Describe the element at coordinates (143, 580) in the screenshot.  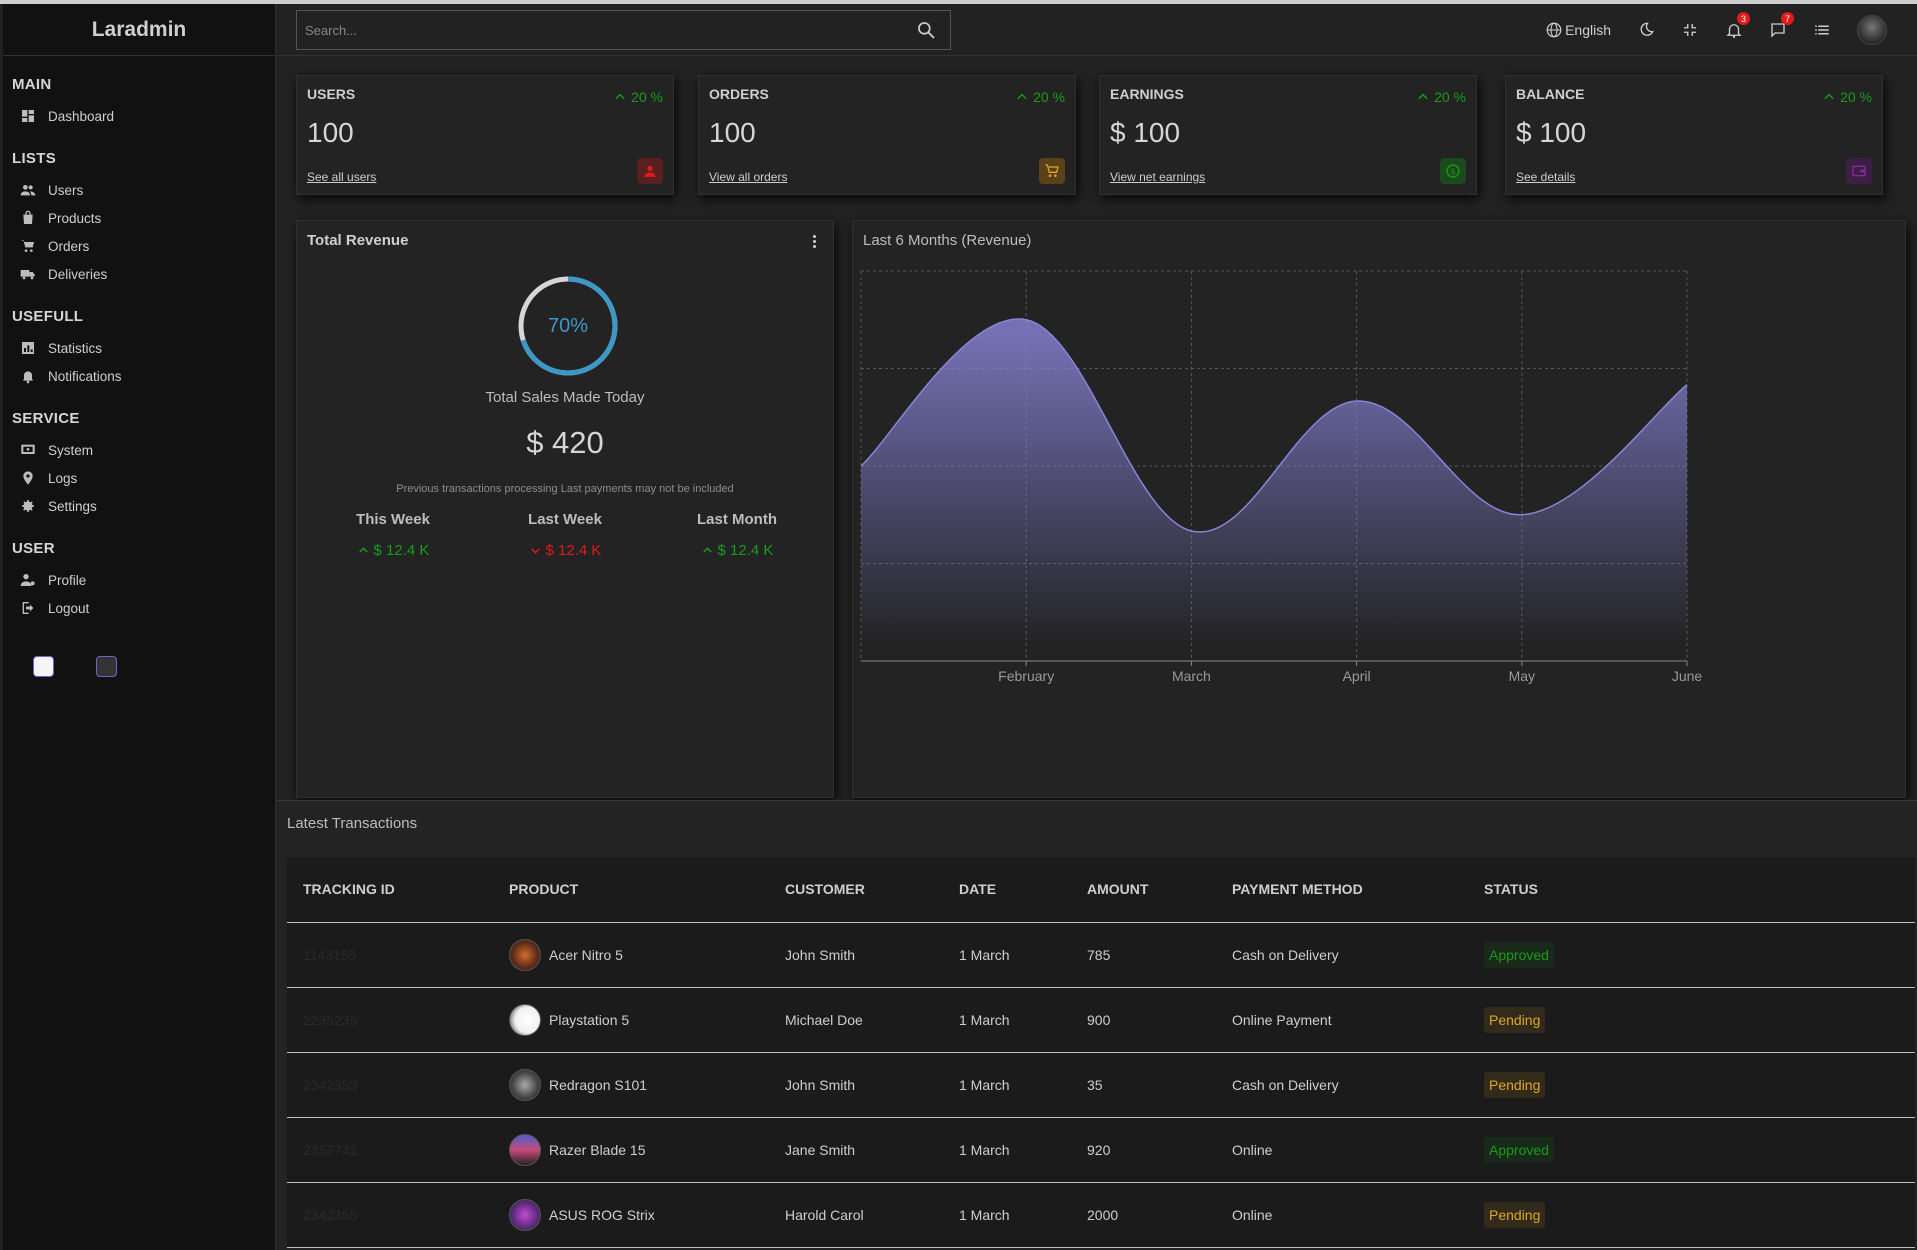
I see `sidebar-item-profile: Profile` at that location.